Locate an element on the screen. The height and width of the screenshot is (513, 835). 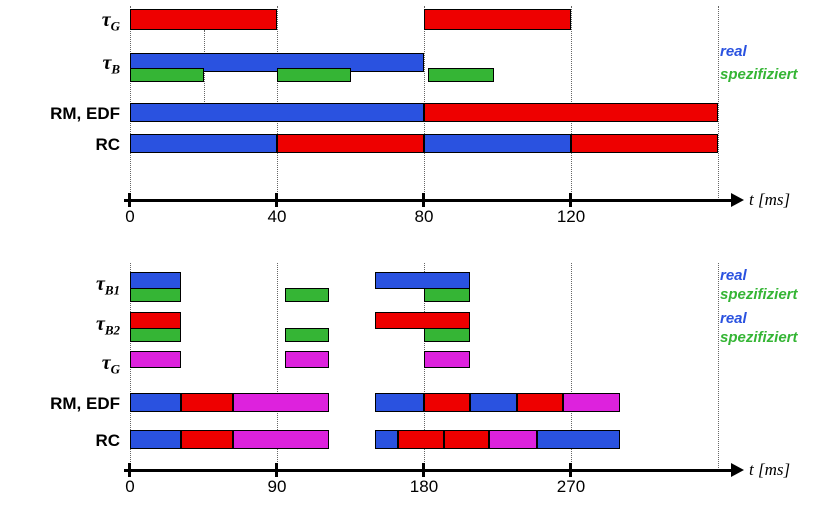
axis-tick-label-80: 80 is located at coordinates (424, 216).